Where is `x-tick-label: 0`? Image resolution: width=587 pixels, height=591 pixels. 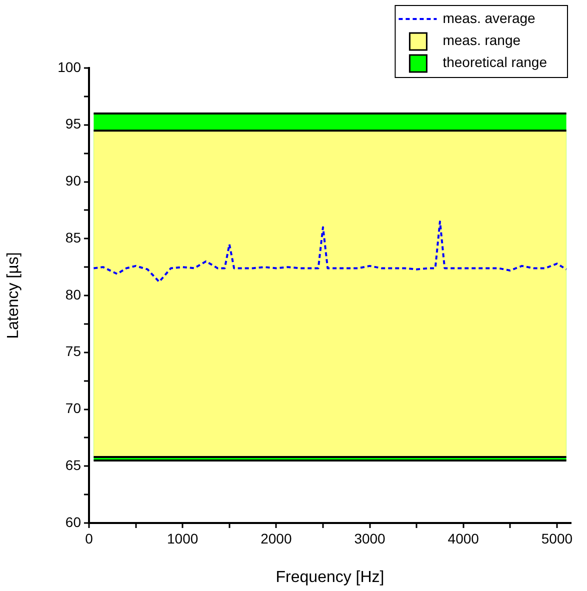 x-tick-label: 0 is located at coordinates (89, 538).